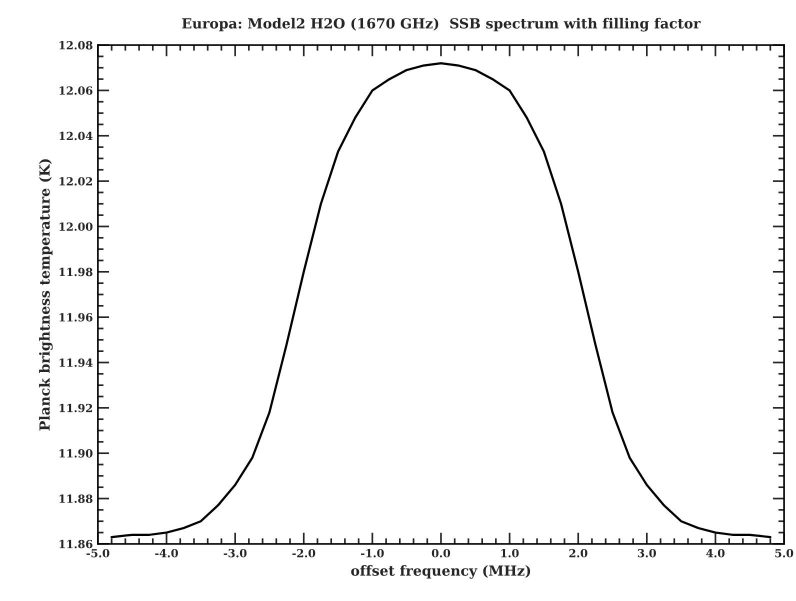 This screenshot has height=601, width=796. What do you see at coordinates (76, 408) in the screenshot?
I see `y-tick-label: 11.92` at bounding box center [76, 408].